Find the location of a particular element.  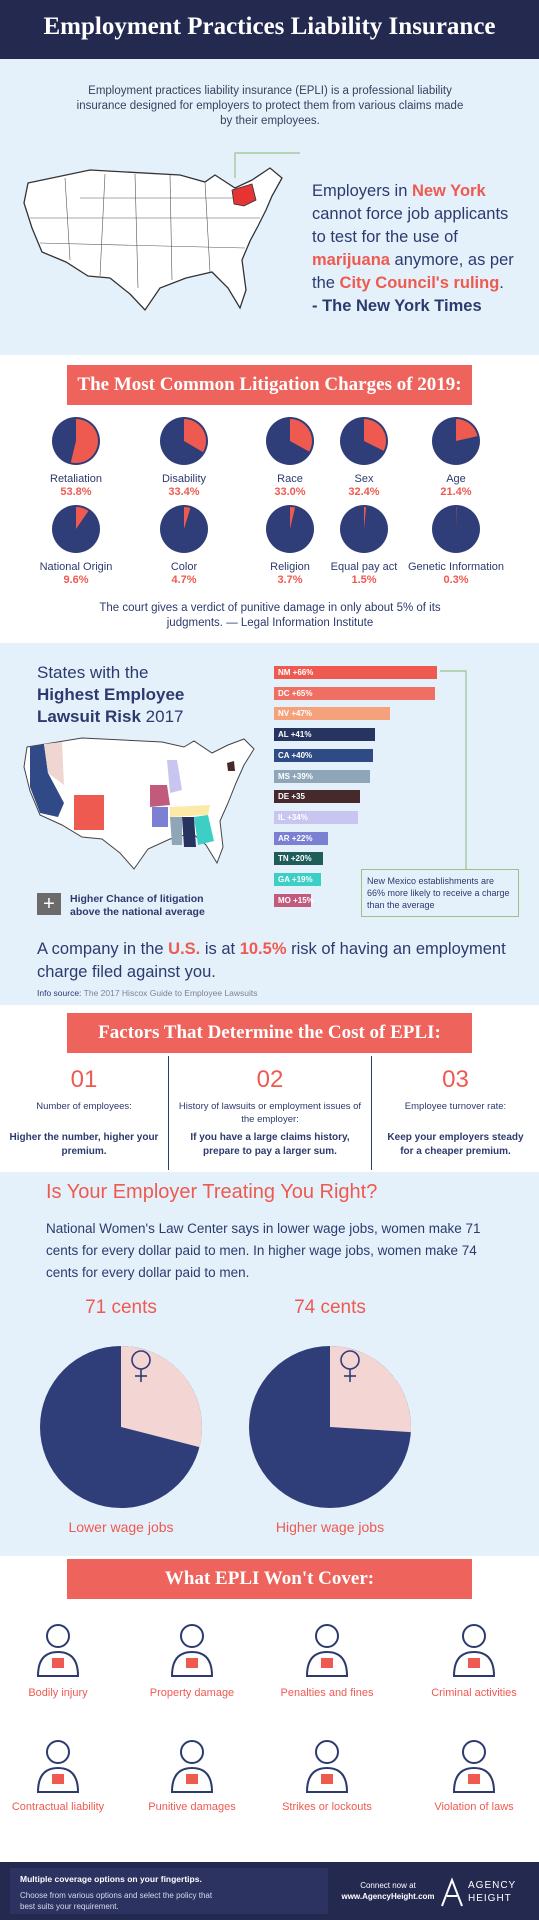

risk-bar-label: TN +20% is located at coordinates (295, 859).